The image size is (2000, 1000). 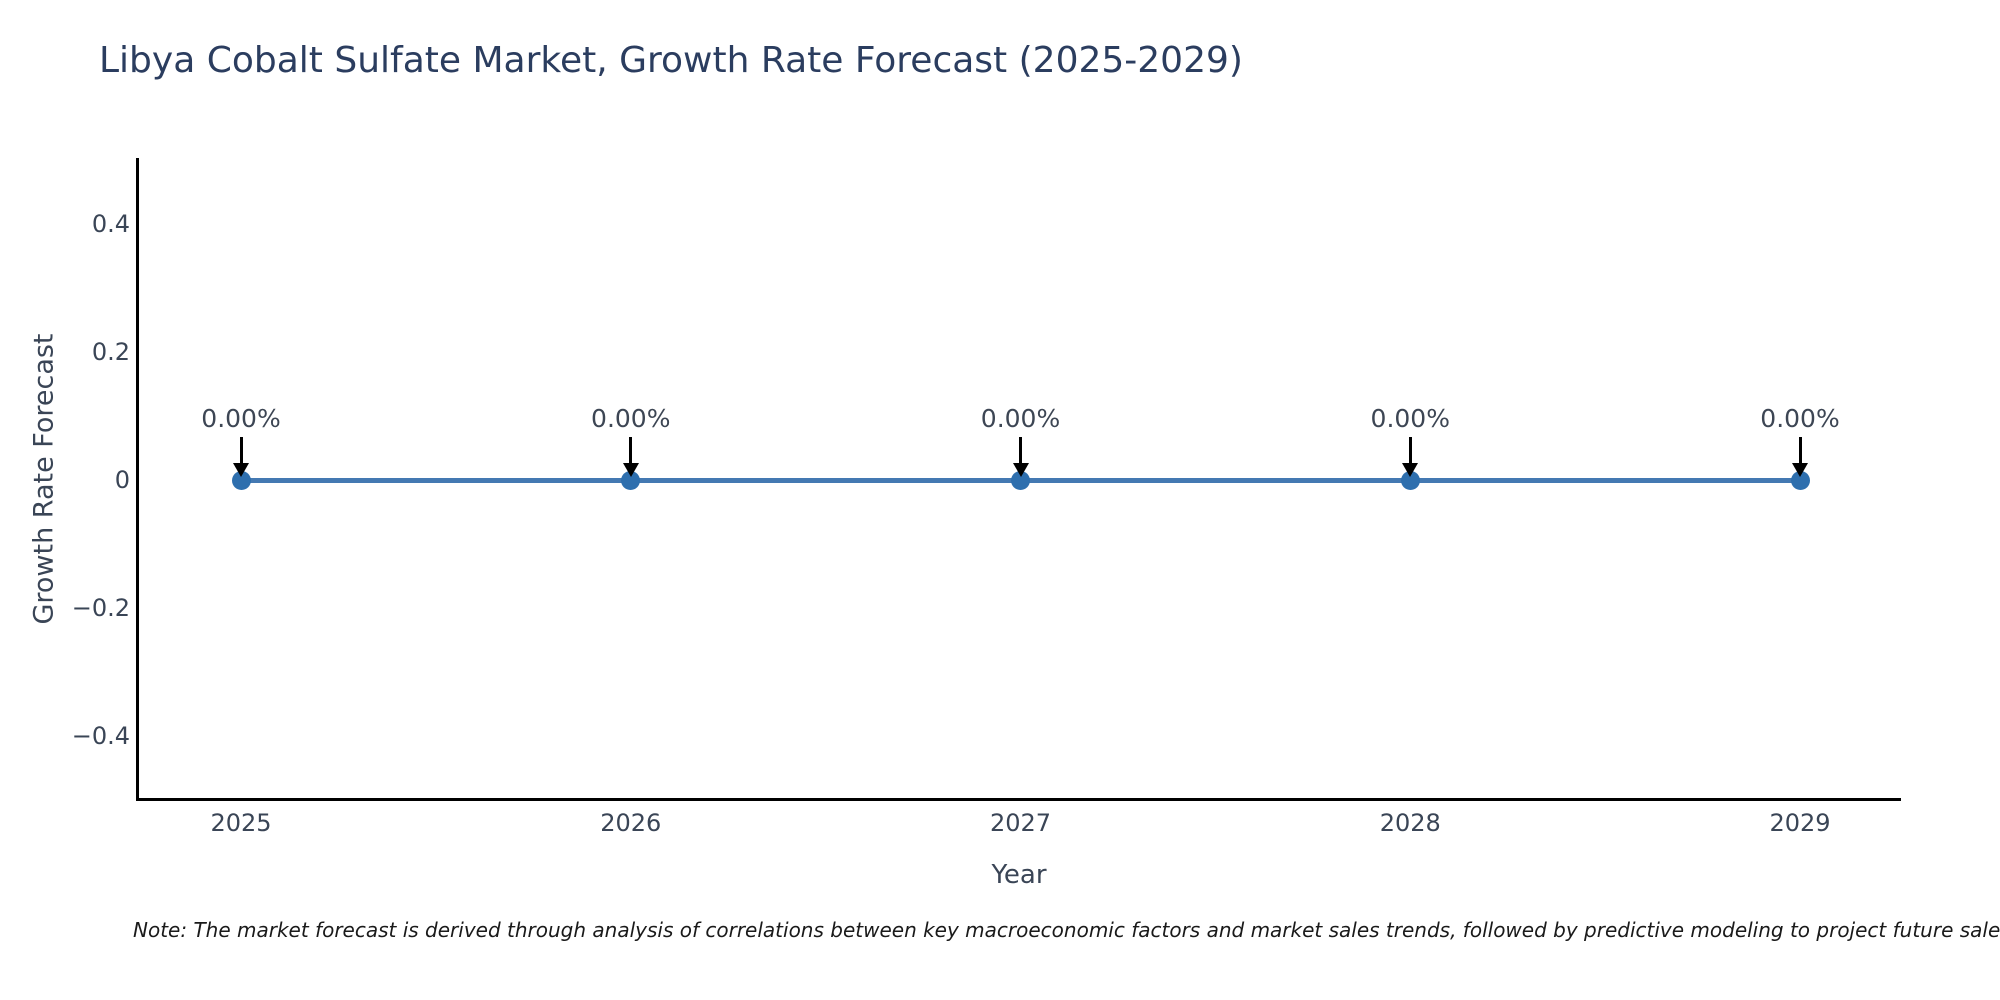 What do you see at coordinates (1018, 799) in the screenshot?
I see `x-axis-line` at bounding box center [1018, 799].